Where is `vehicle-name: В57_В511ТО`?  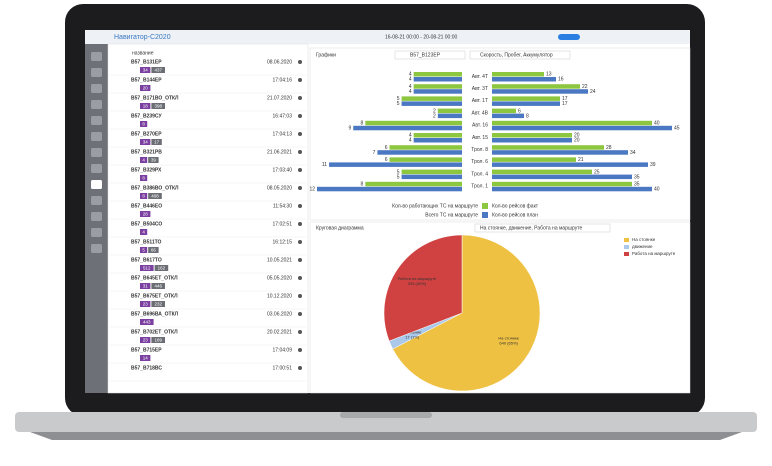 vehicle-name: В57_В511ТО is located at coordinates (146, 242).